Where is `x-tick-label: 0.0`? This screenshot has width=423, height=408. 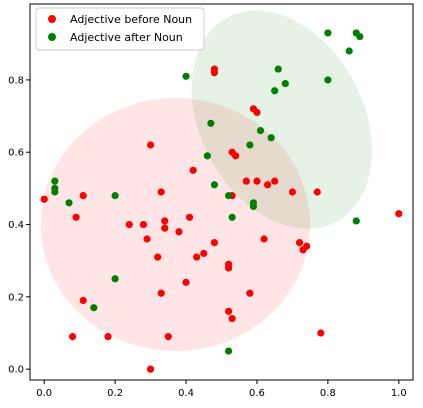
x-tick-label: 0.0 is located at coordinates (44, 393).